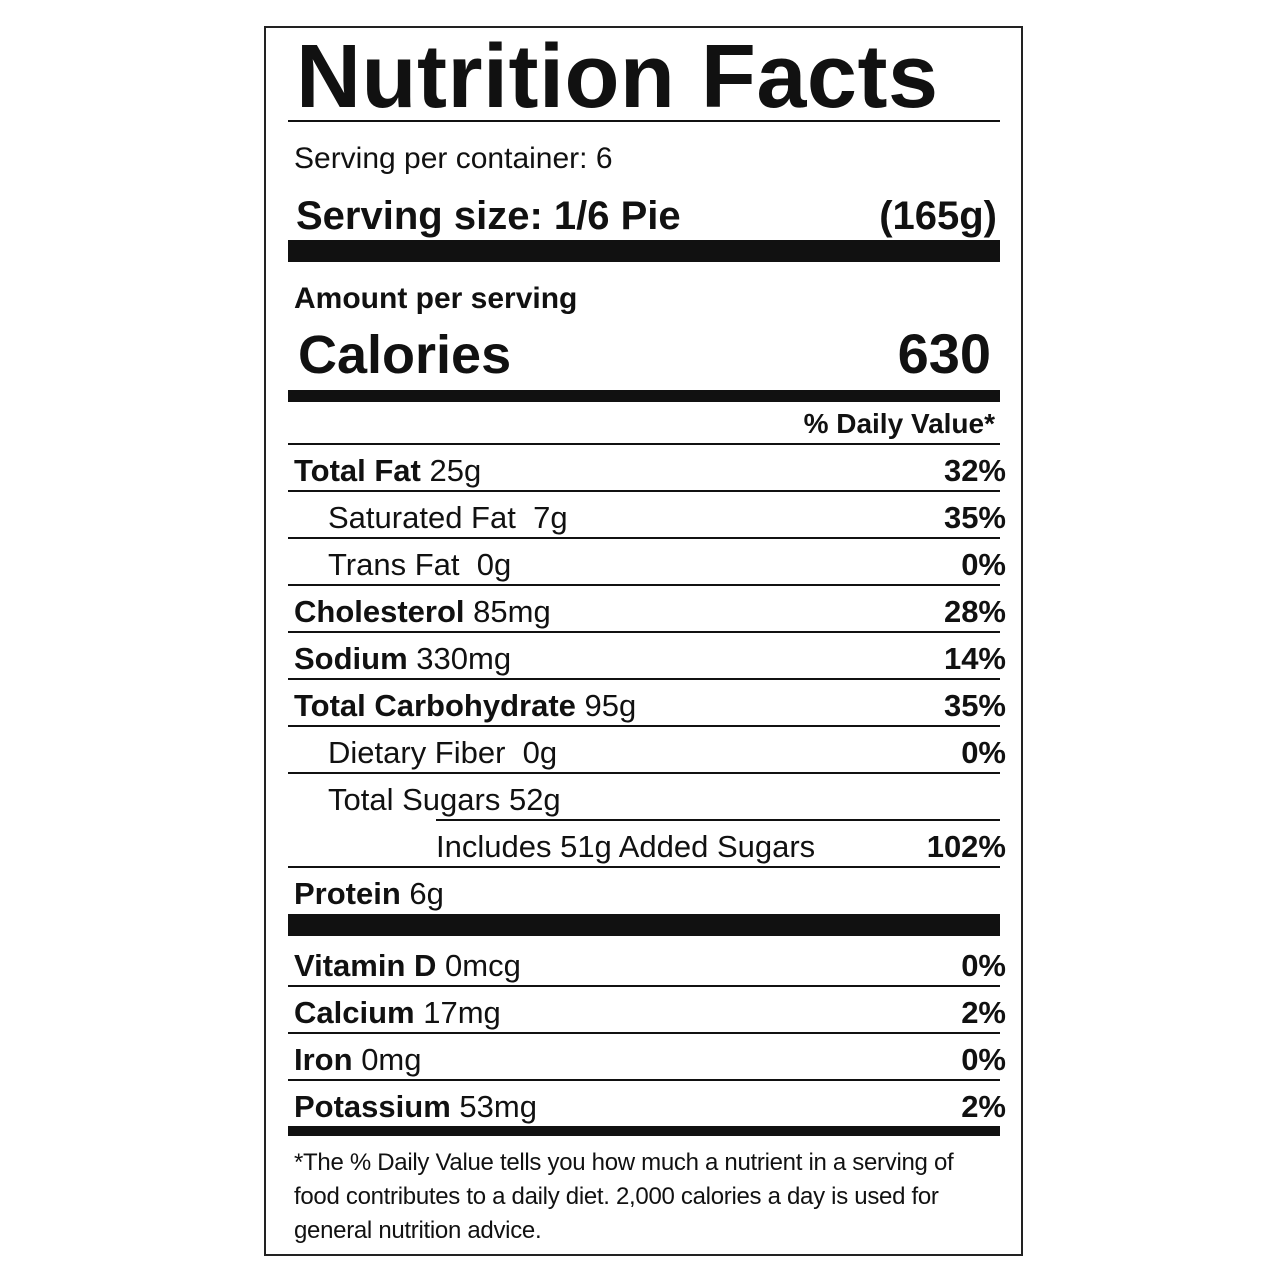 This screenshot has width=1280, height=1280. I want to click on amount-per-serving: Amount per serving, so click(436, 298).